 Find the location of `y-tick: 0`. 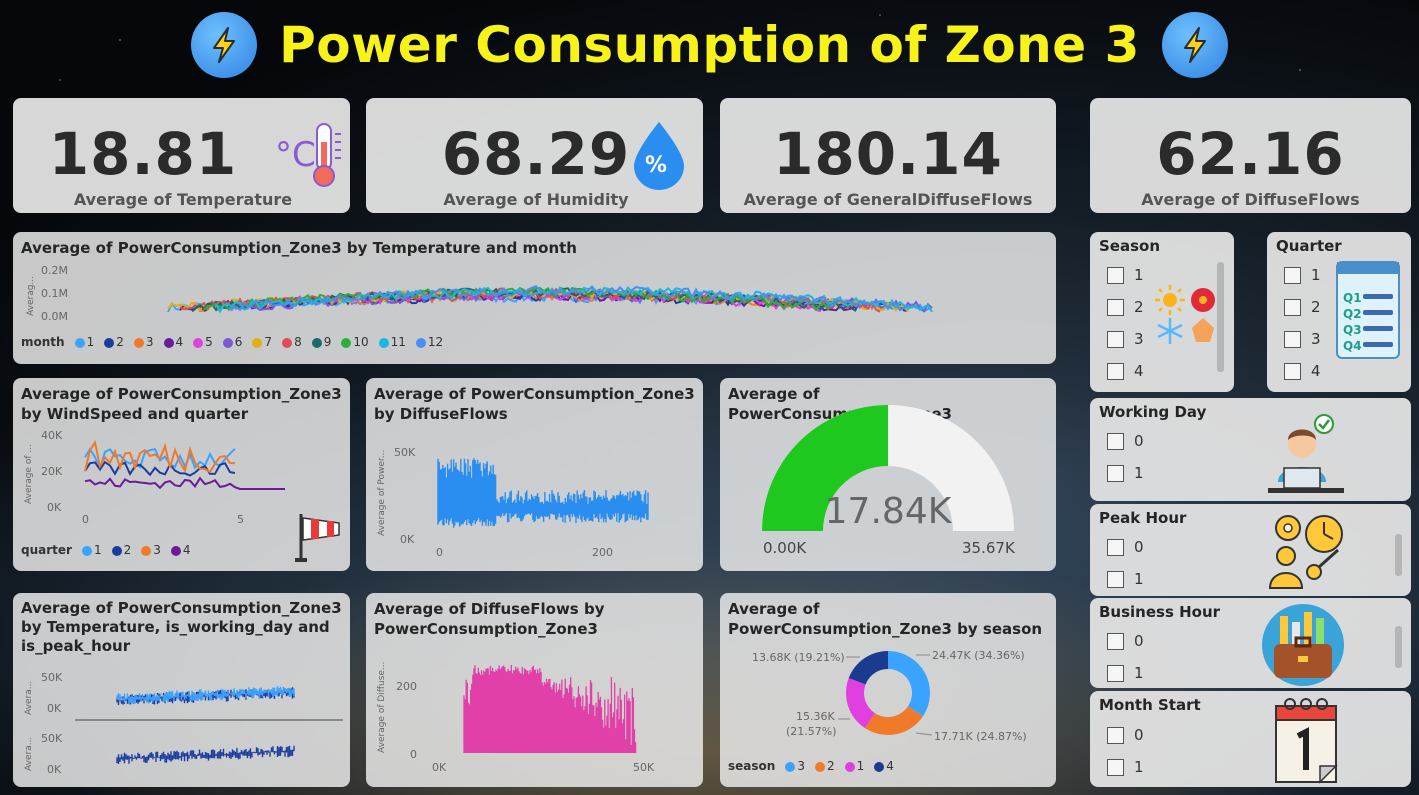

y-tick: 0 is located at coordinates (413, 754).